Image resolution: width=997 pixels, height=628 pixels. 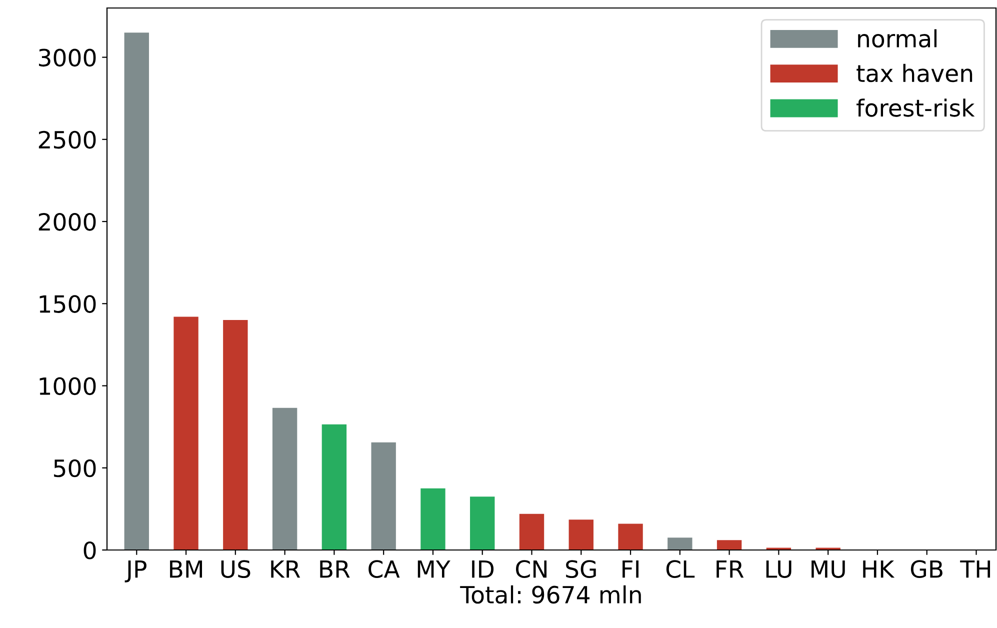 I want to click on x-tick-label: BR, so click(x=335, y=569).